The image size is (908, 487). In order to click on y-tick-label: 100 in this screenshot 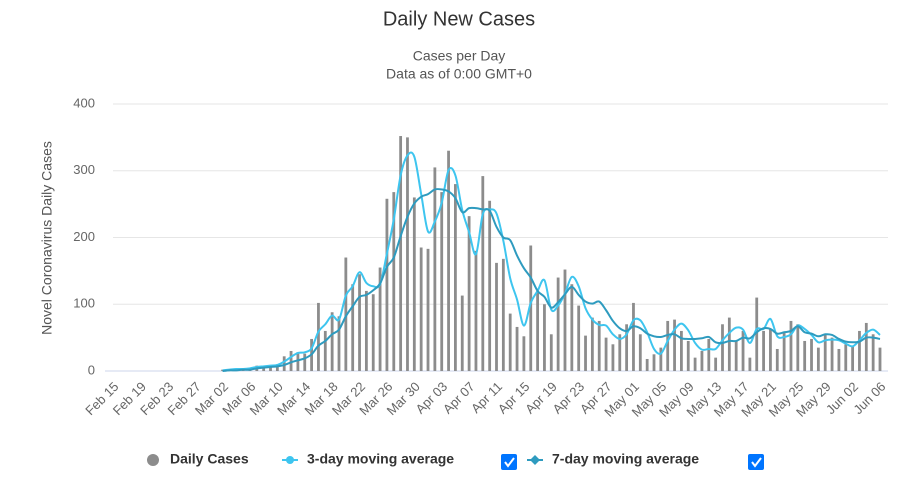, I will do `click(84, 303)`.